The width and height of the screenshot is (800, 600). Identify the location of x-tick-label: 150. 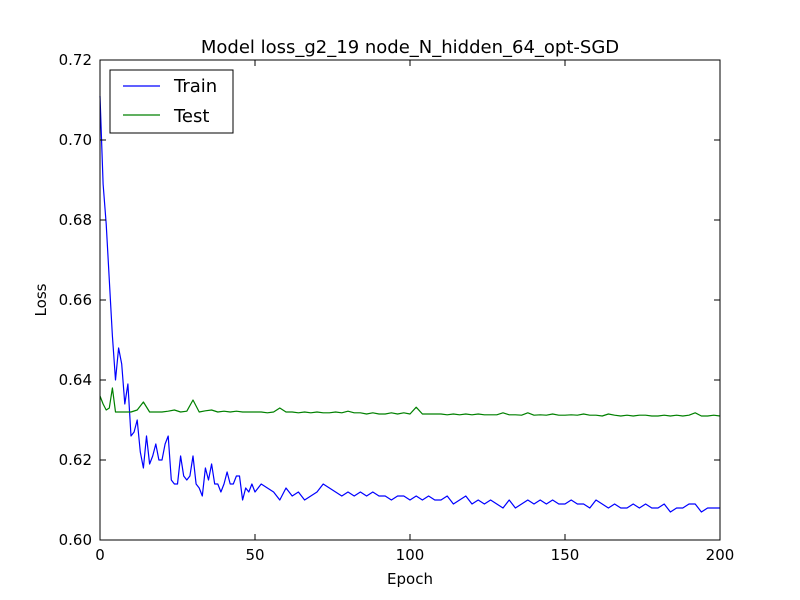
(565, 555).